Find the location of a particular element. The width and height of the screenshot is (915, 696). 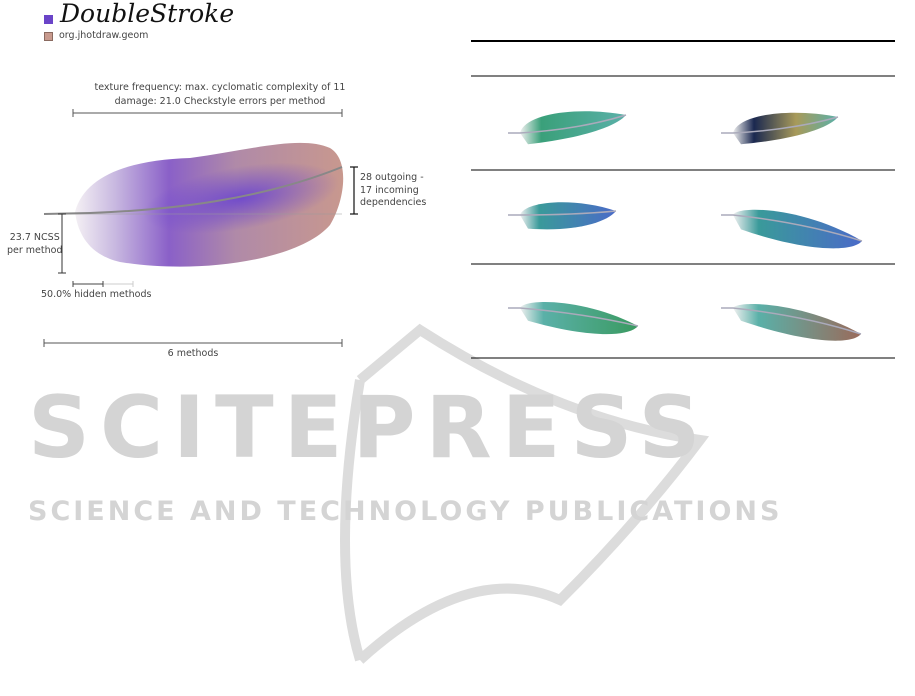

hidden-methods-label: 50.0% hidden methods is located at coordinates (96, 294).